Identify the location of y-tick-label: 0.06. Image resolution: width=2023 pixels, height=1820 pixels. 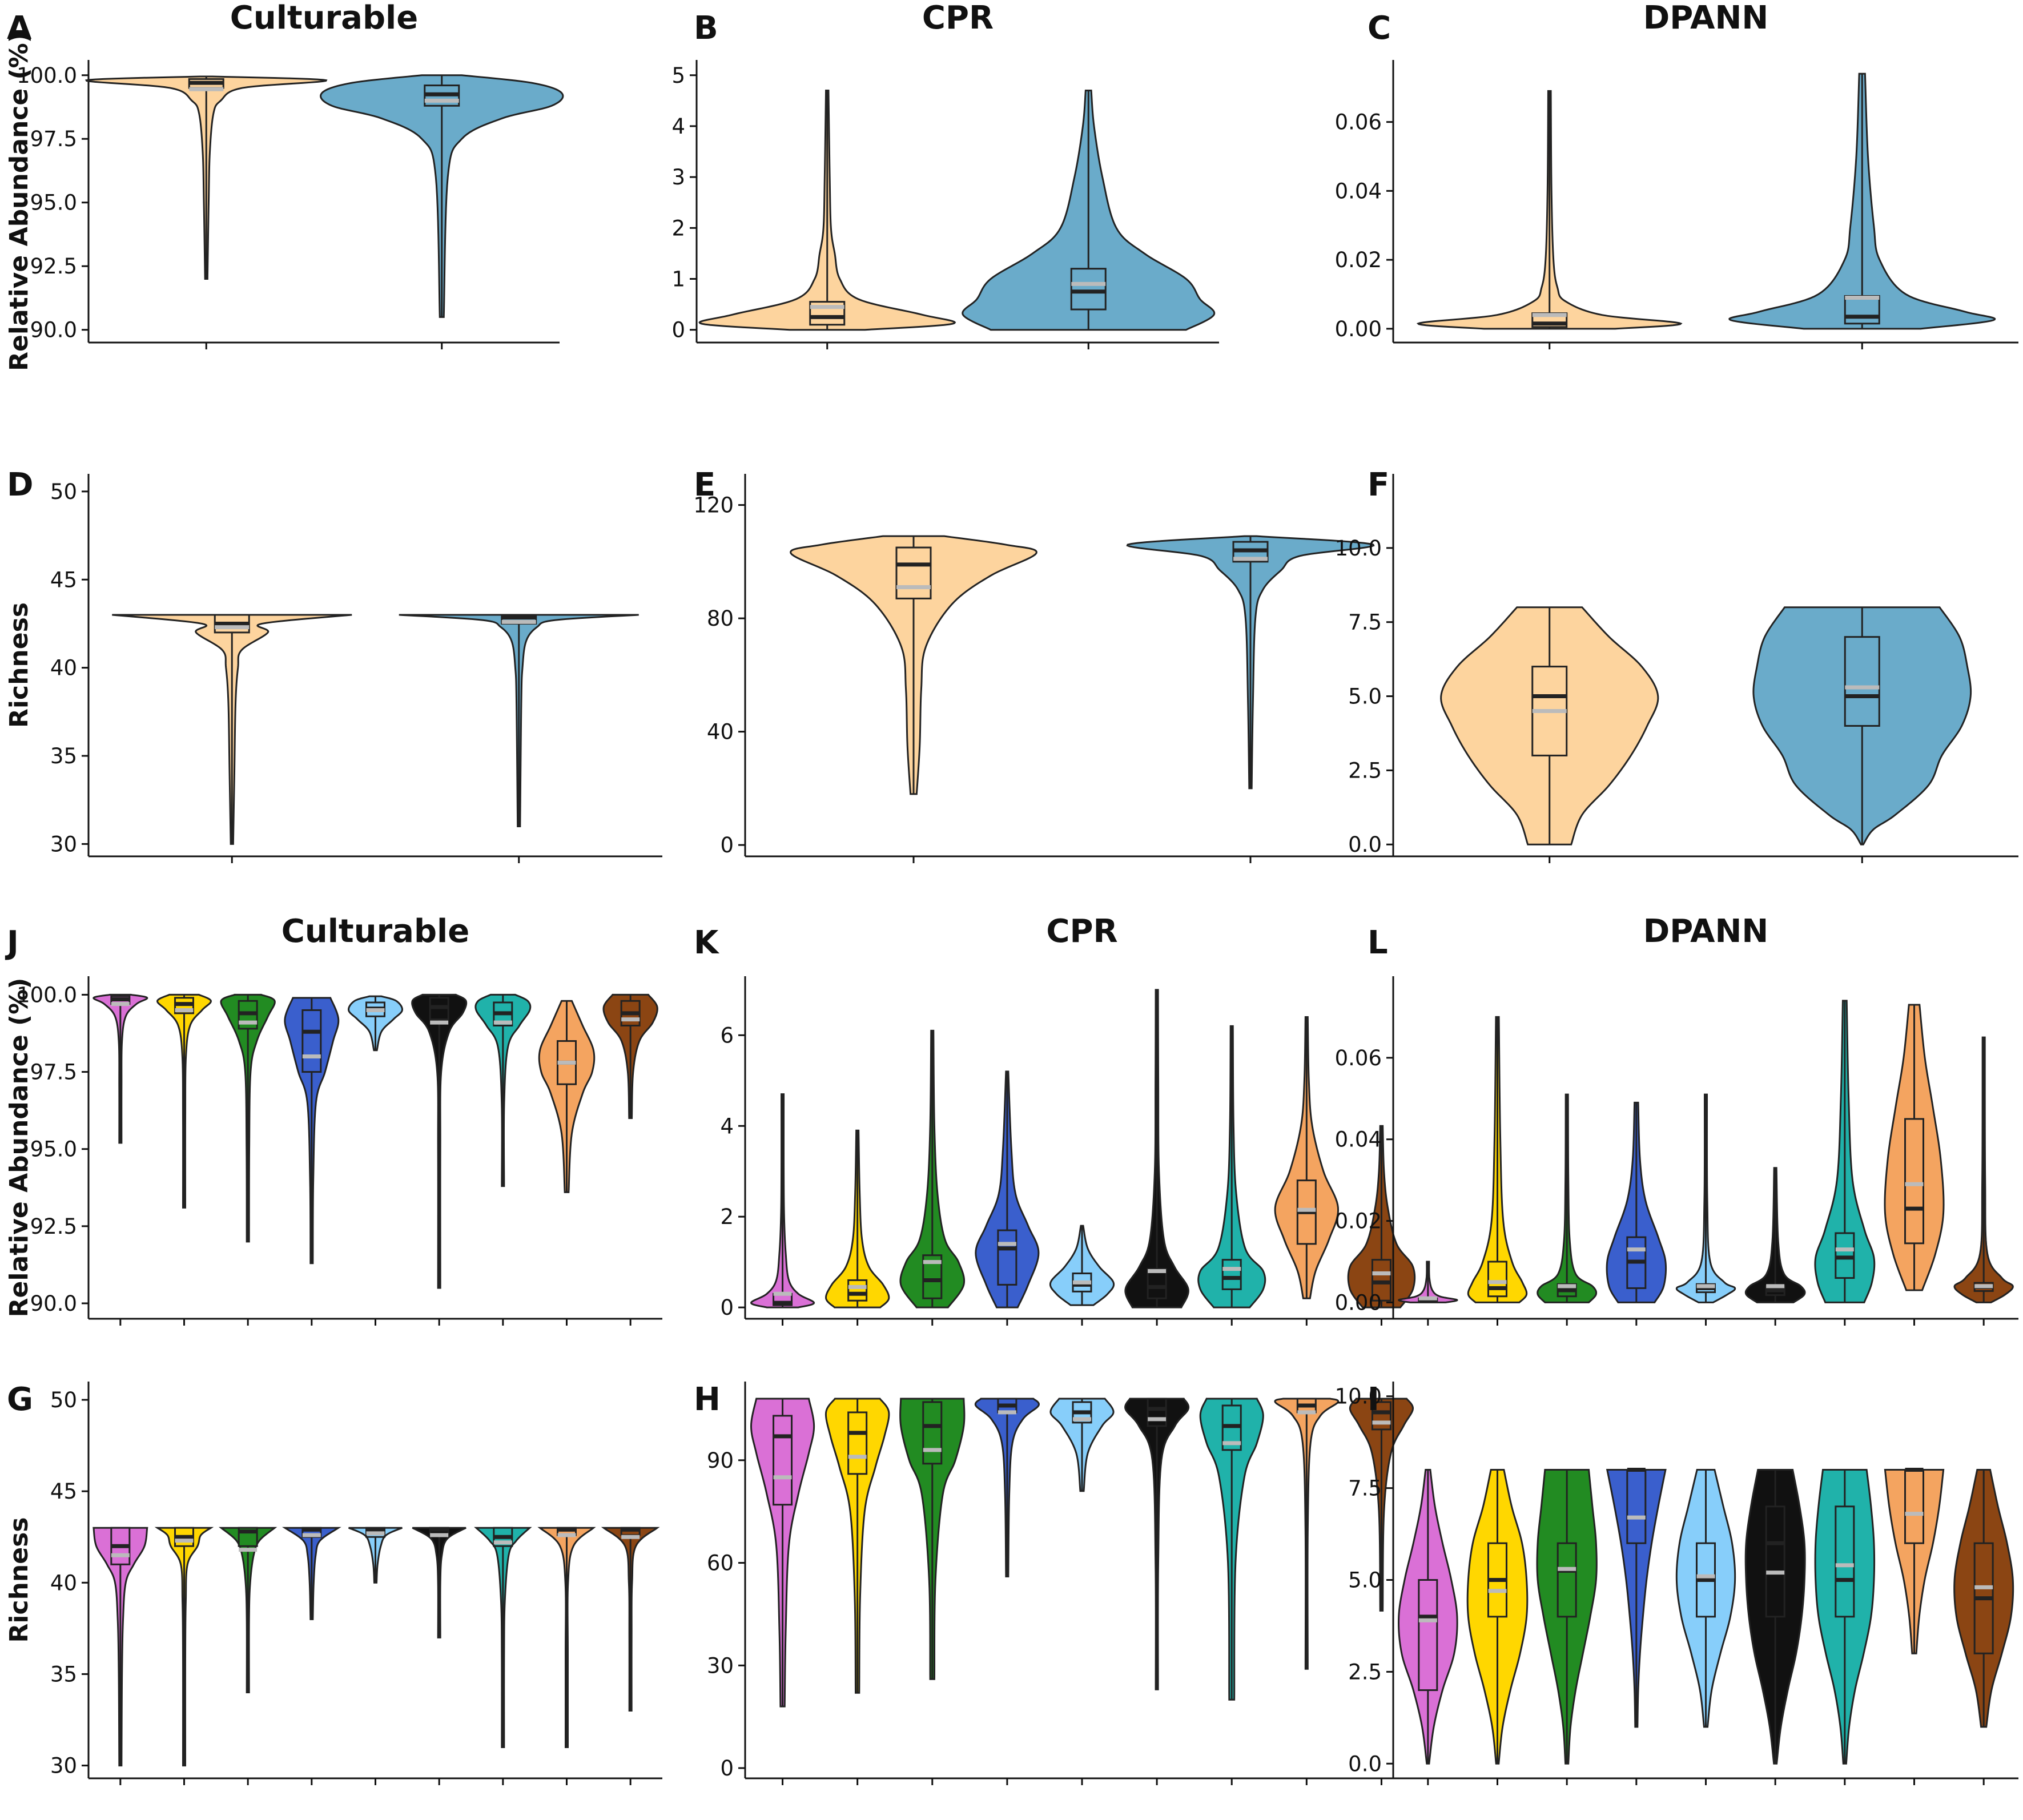
(1358, 1058).